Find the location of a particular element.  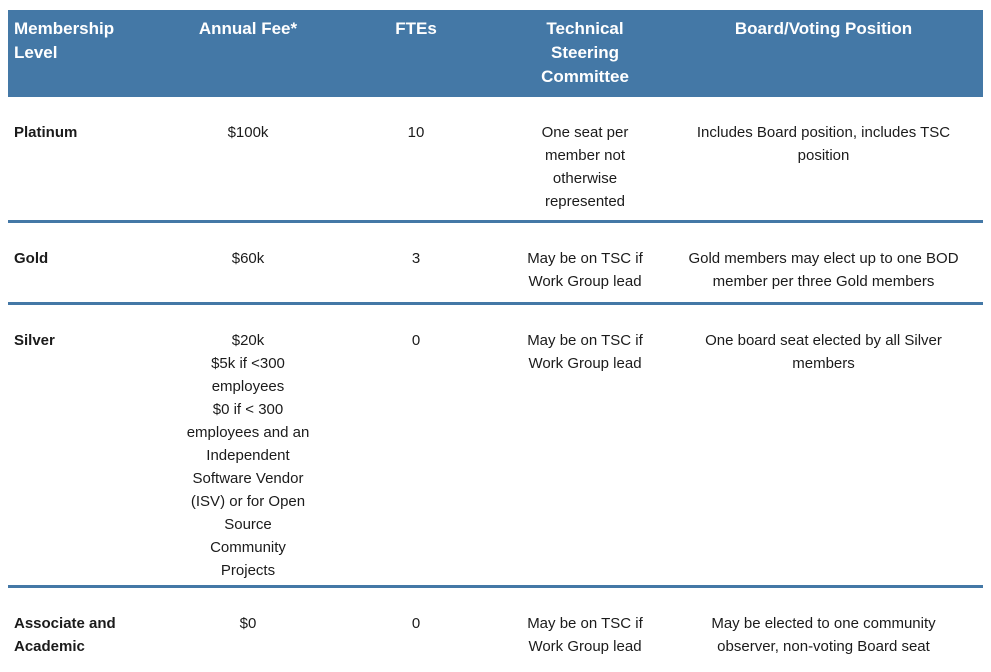

membership-level-cell: Associate and Academic is located at coordinates (65, 634).